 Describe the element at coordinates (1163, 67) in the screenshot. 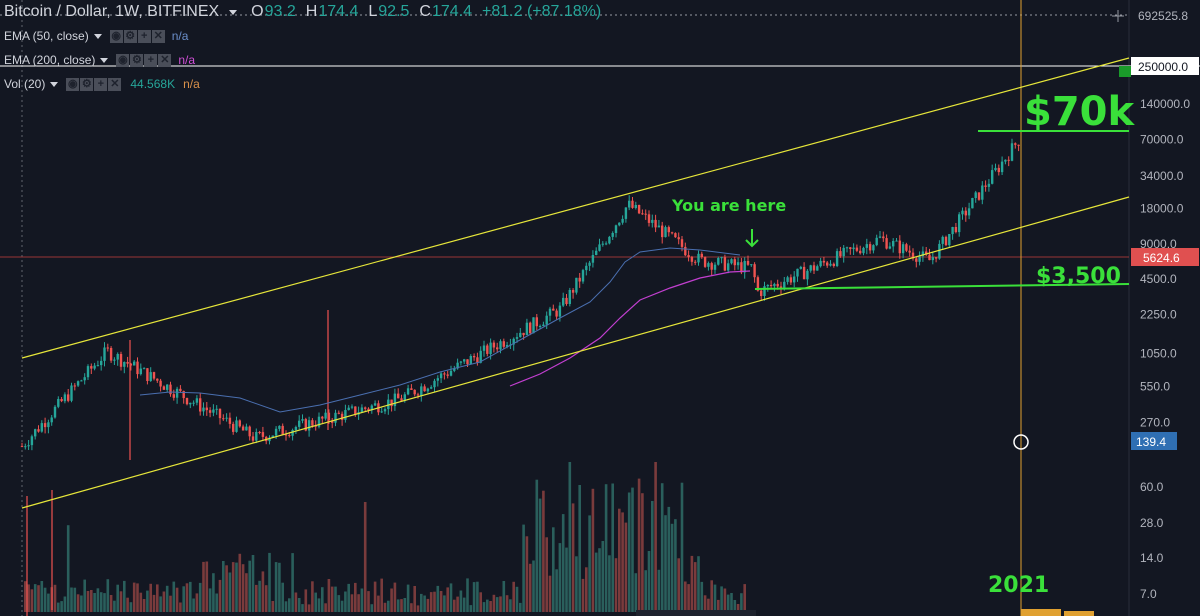

I see `level-badge-250k-text: 250000.0` at that location.